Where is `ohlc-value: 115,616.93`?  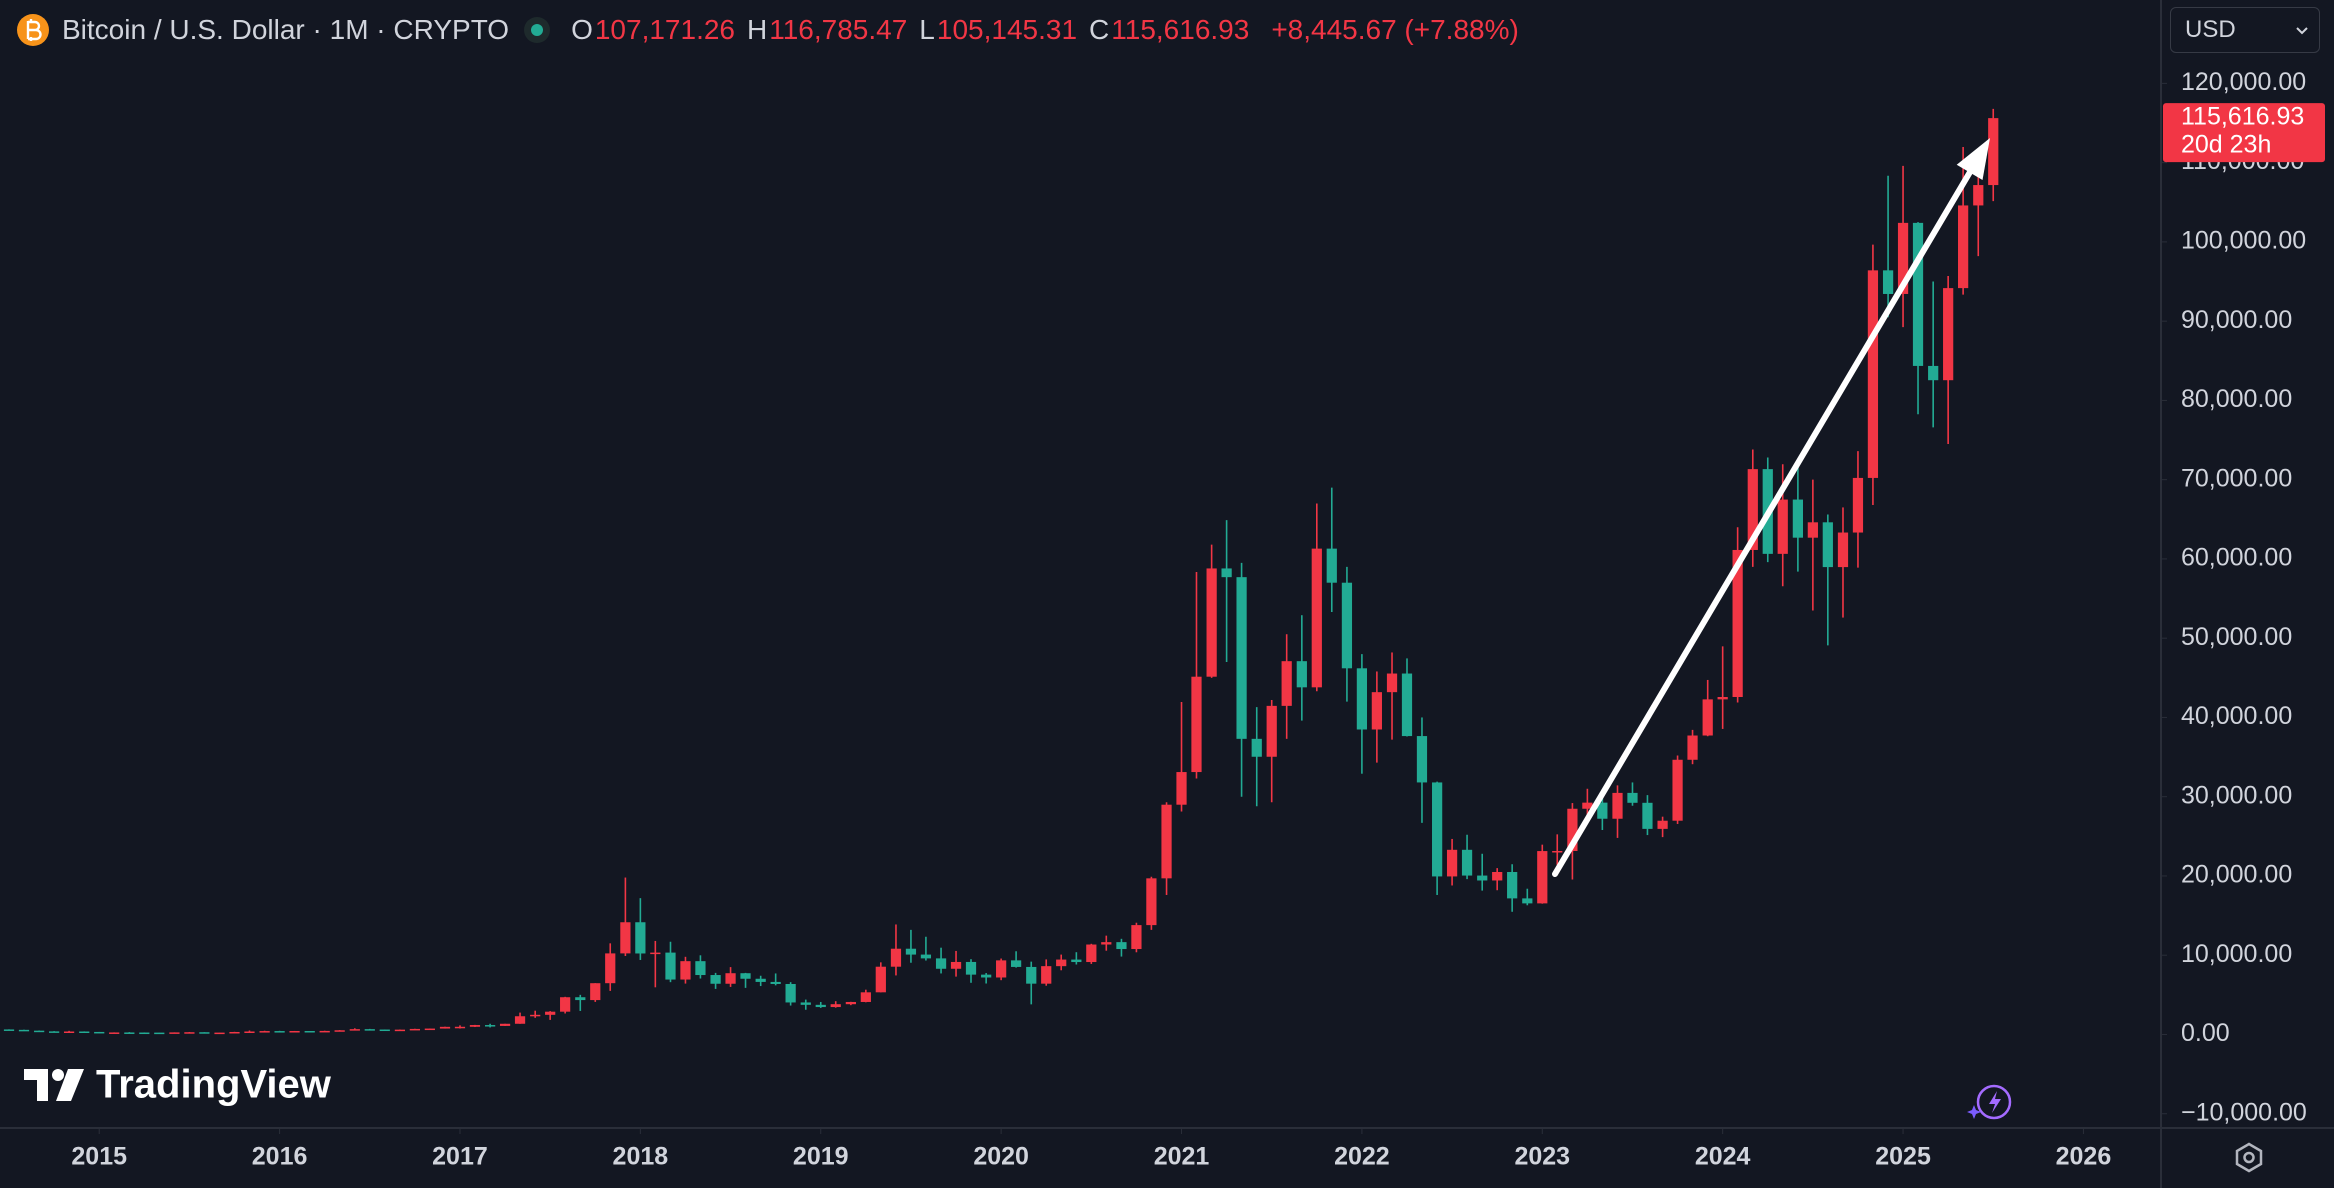 ohlc-value: 115,616.93 is located at coordinates (1180, 29).